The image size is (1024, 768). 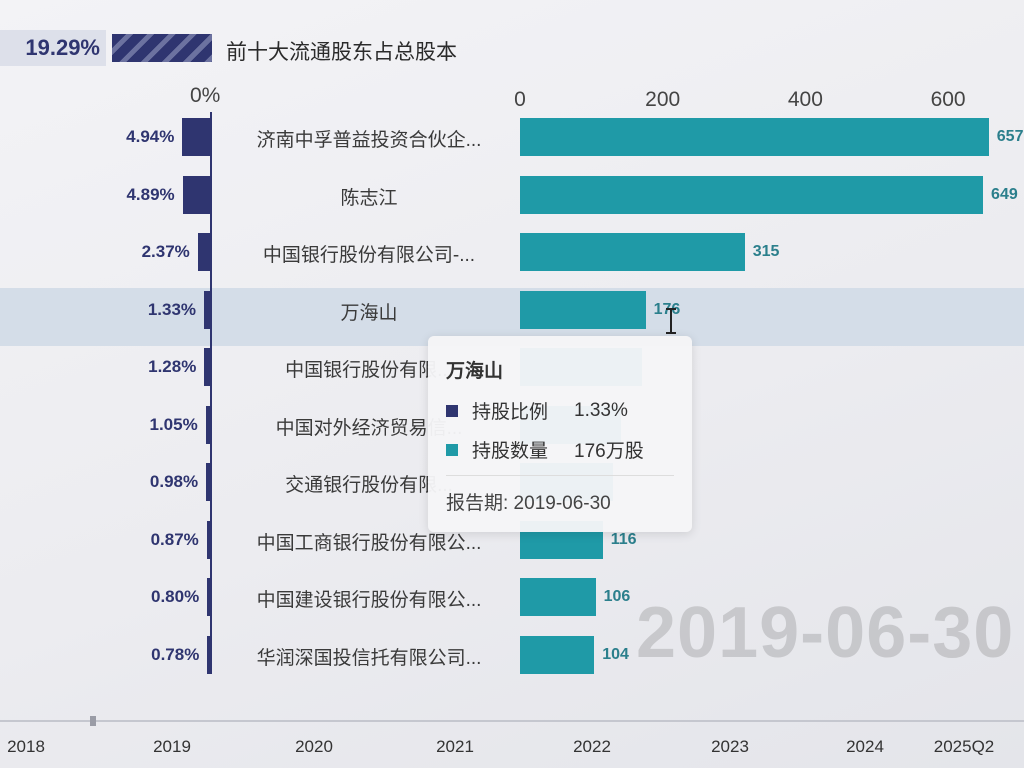 I want to click on pct-label: 4.94%, so click(x=150, y=136).